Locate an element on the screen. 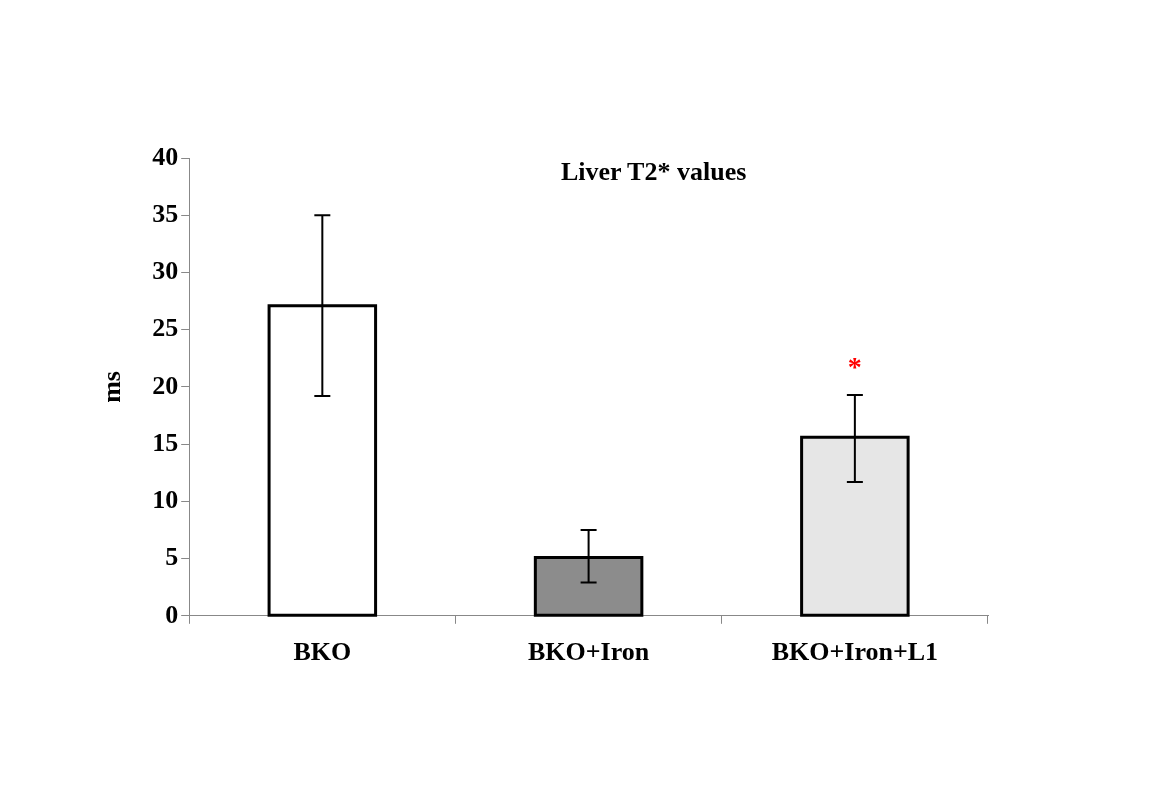 The height and width of the screenshot is (811, 1157). annotation: * is located at coordinates (854, 366).